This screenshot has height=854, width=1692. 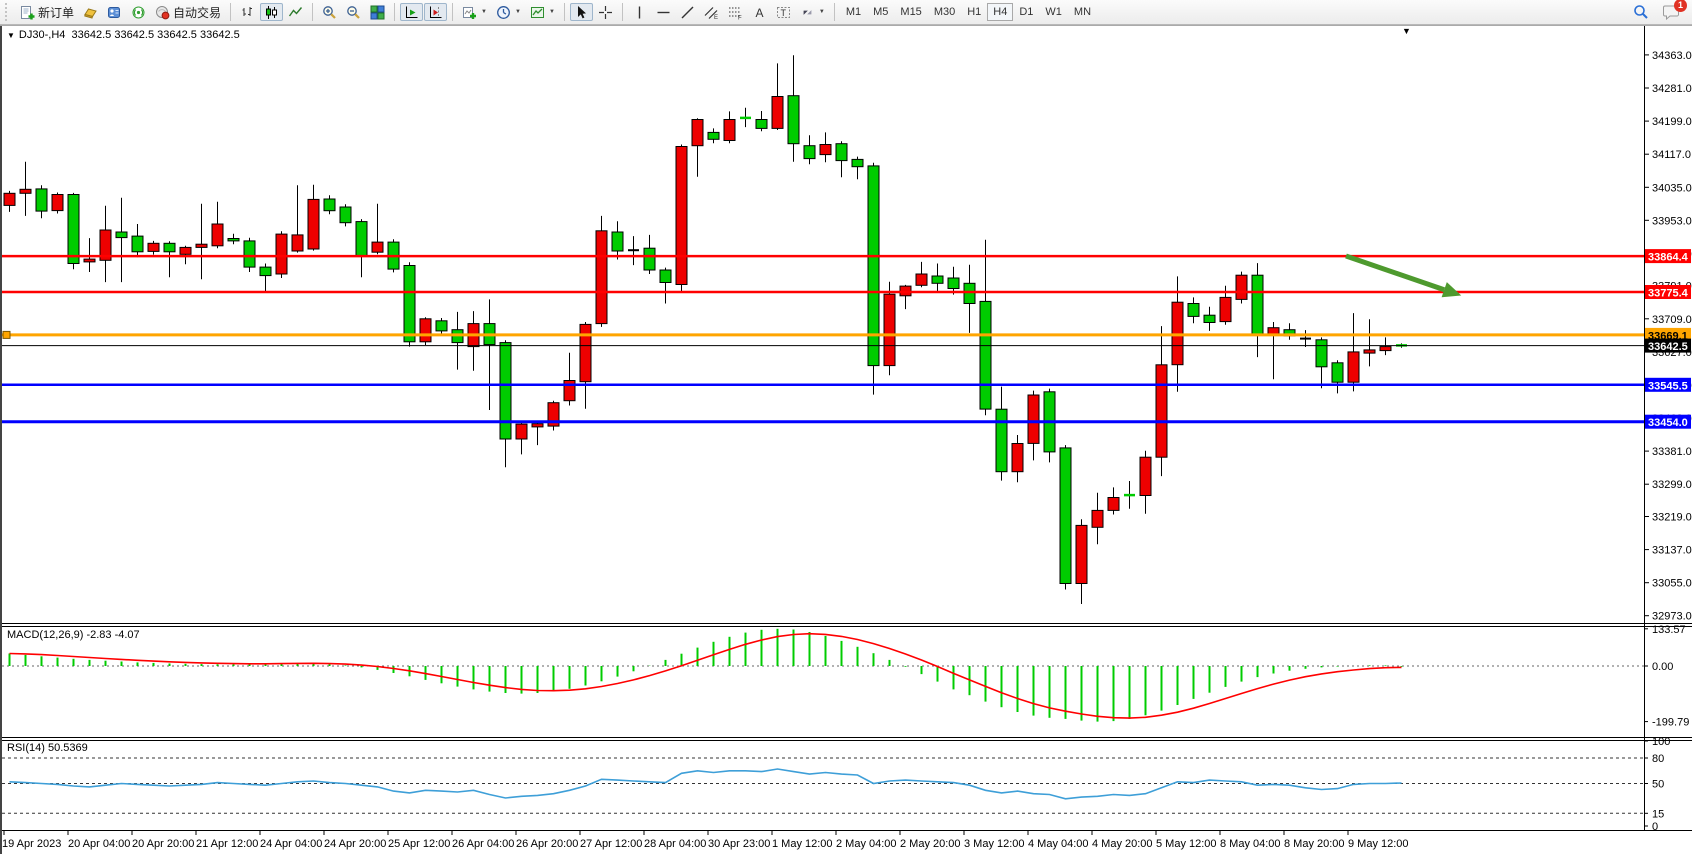 What do you see at coordinates (1000, 12) in the screenshot?
I see `timeframe-H4: H4` at bounding box center [1000, 12].